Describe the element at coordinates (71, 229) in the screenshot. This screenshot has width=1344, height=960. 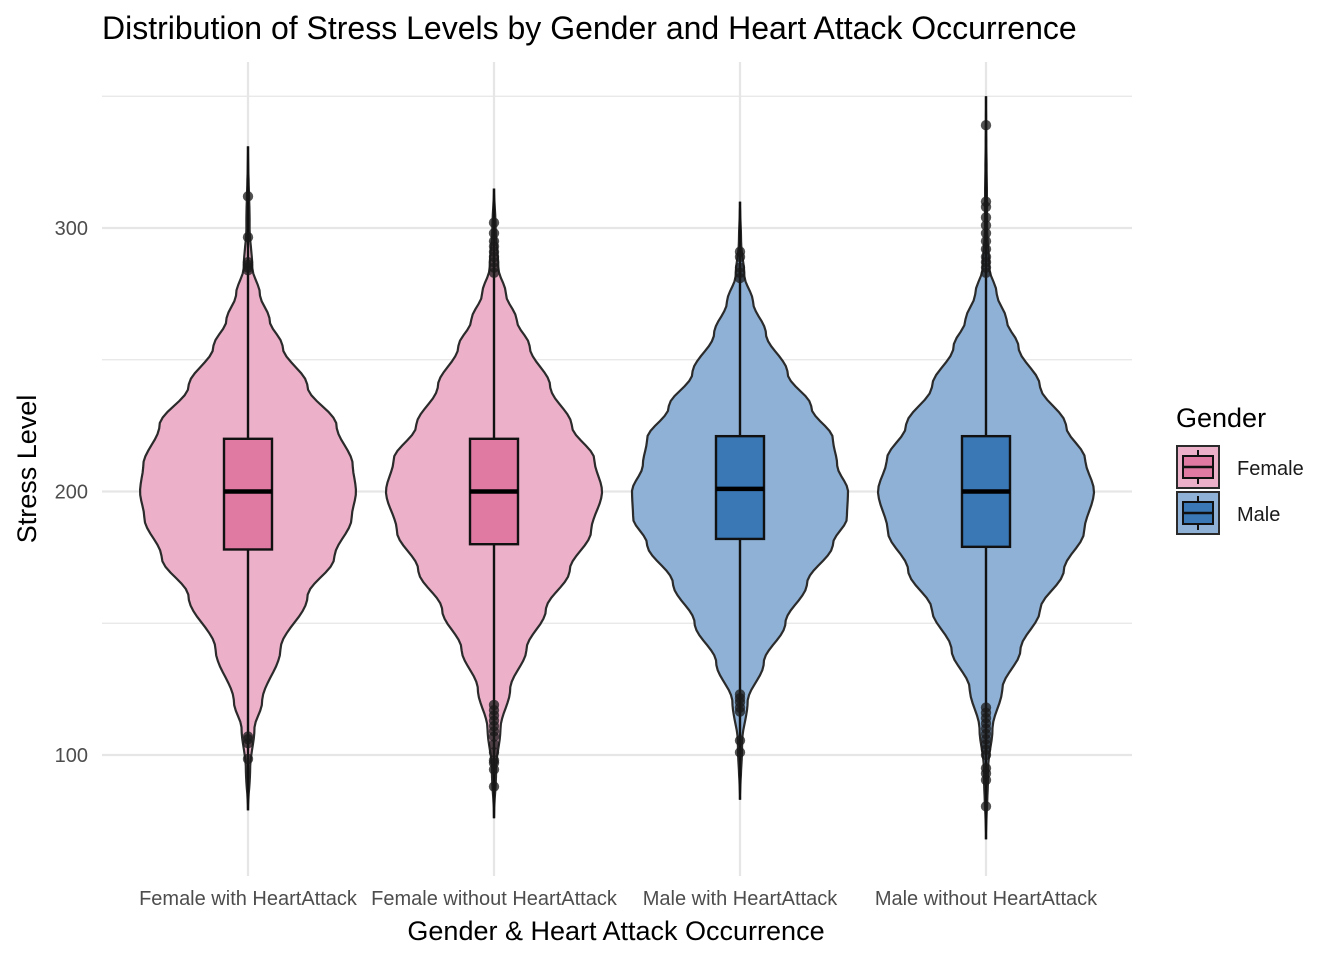
I see `y-tick-label: 300` at that location.